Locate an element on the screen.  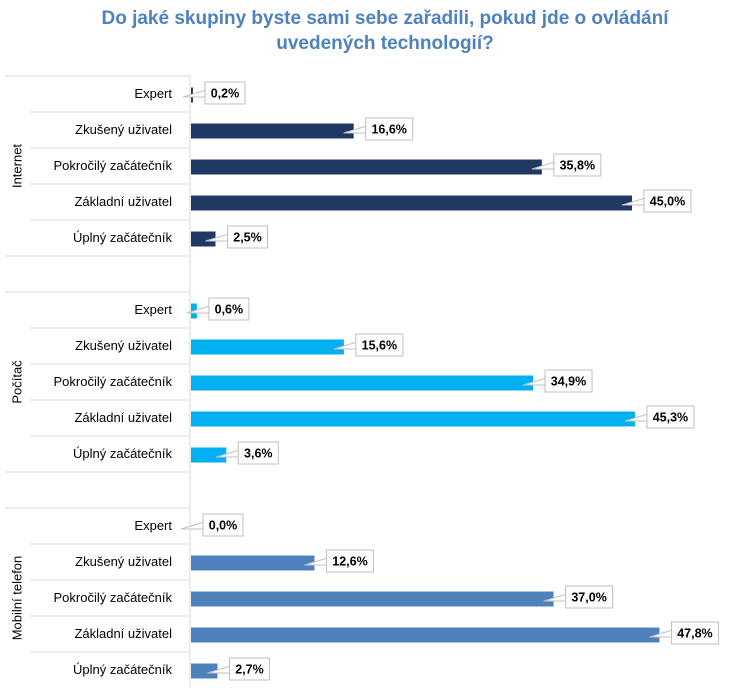
value-label: 45,0% is located at coordinates (667, 202).